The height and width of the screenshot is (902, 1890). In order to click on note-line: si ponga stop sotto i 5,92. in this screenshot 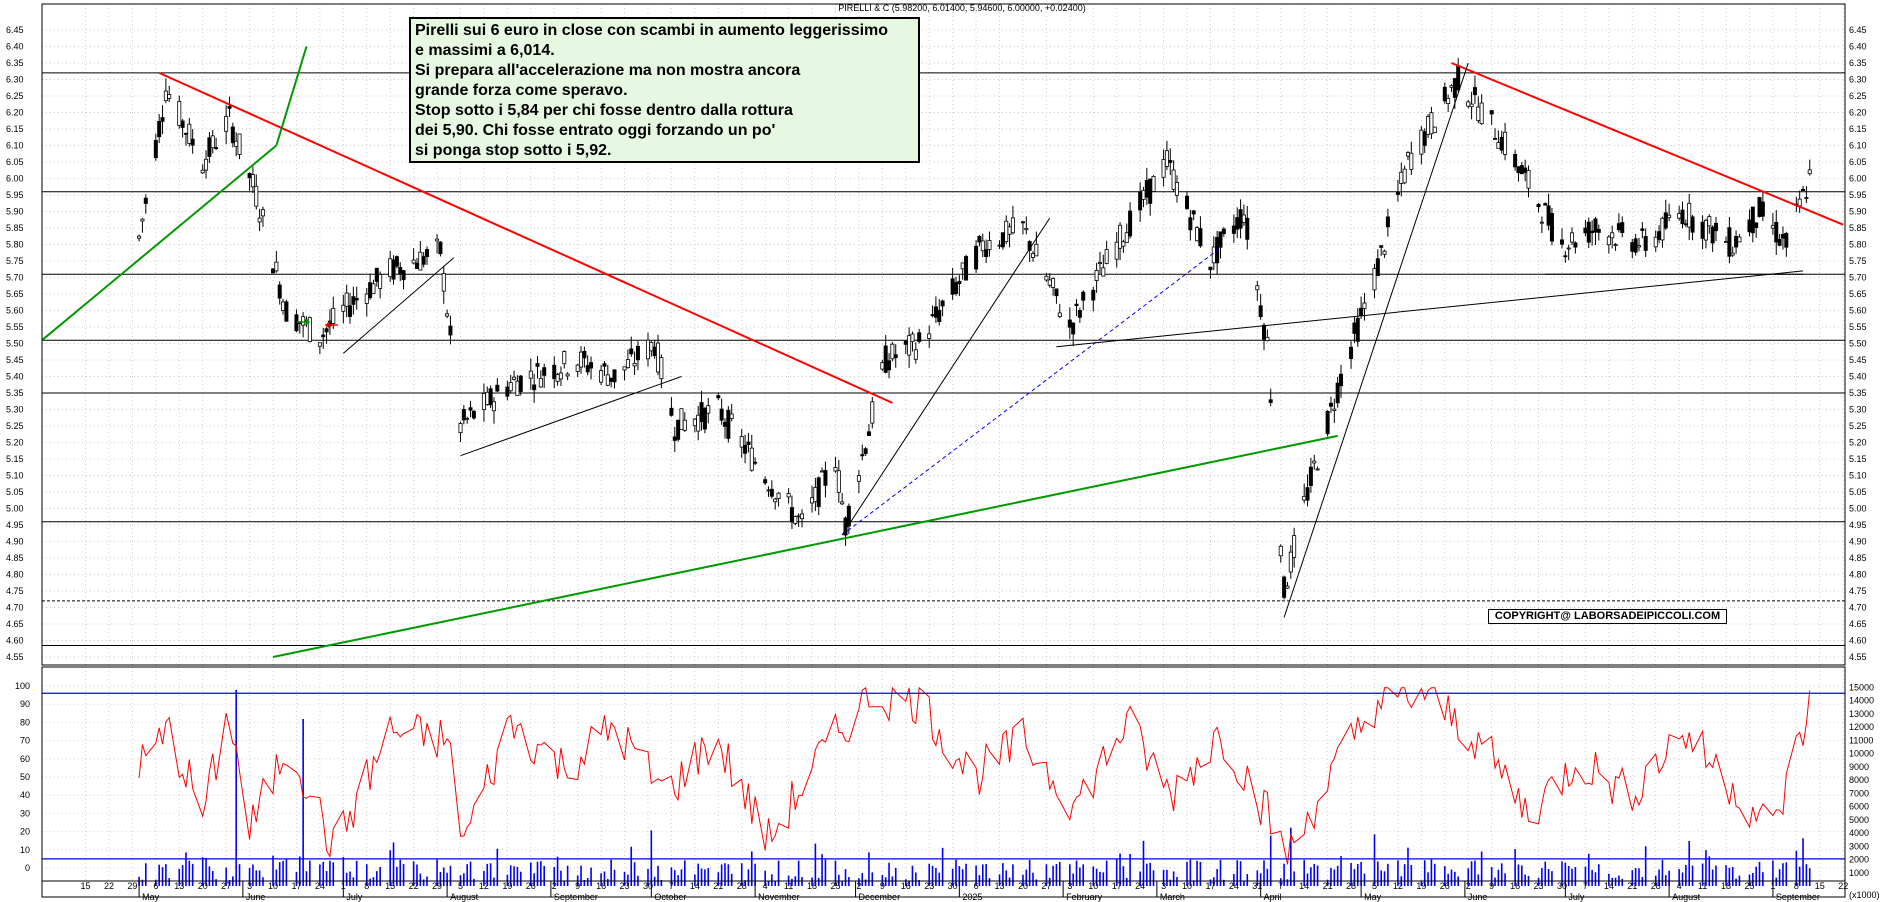, I will do `click(513, 150)`.